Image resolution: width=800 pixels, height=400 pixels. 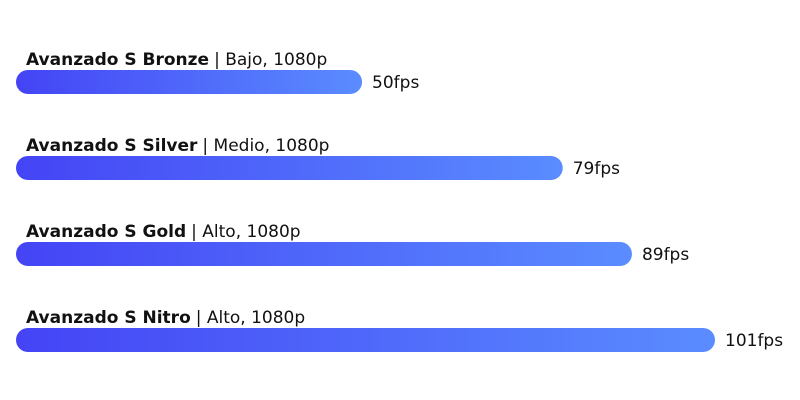 I want to click on category-name: Avanzado S Silver, so click(x=112, y=146).